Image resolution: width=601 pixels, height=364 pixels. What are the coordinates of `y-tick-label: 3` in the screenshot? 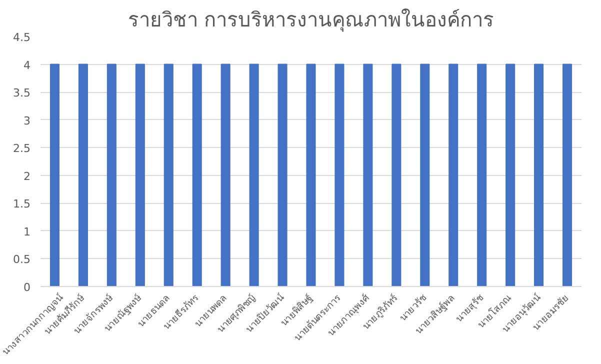 It's located at (27, 121).